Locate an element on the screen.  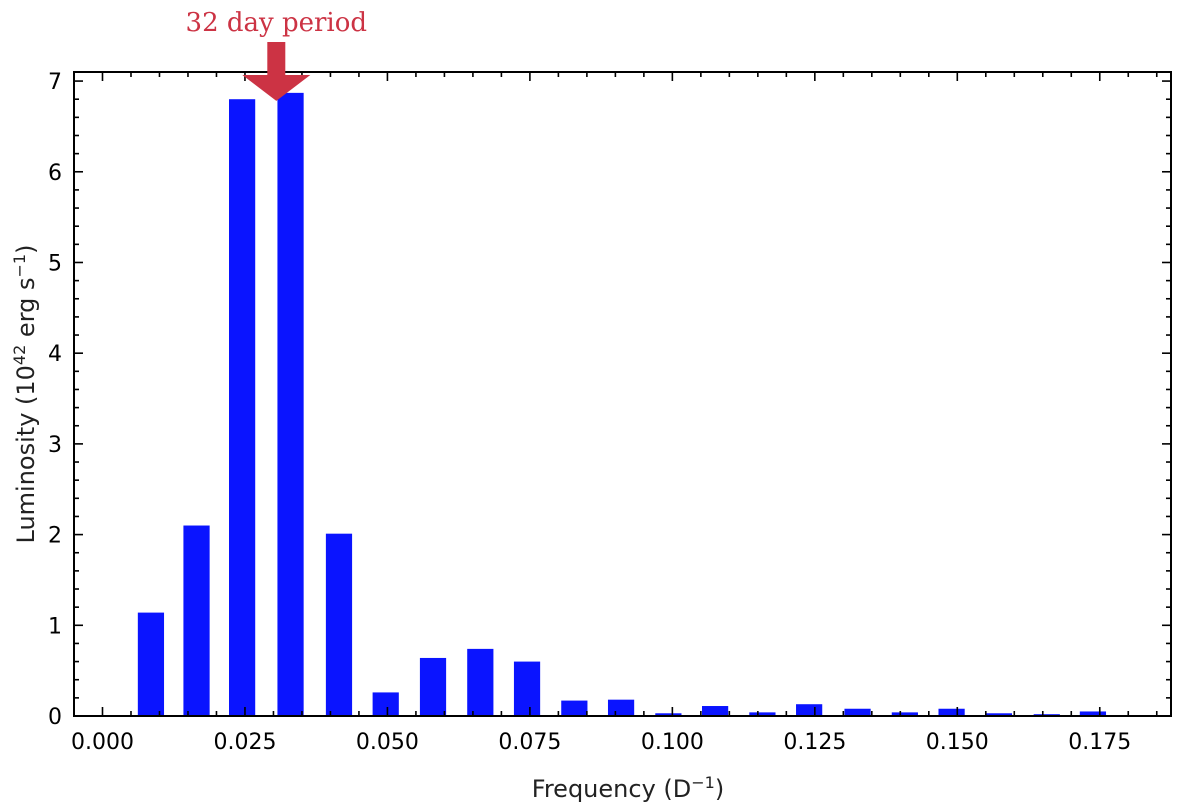
x-tick-label: 0.025 is located at coordinates (244, 742).